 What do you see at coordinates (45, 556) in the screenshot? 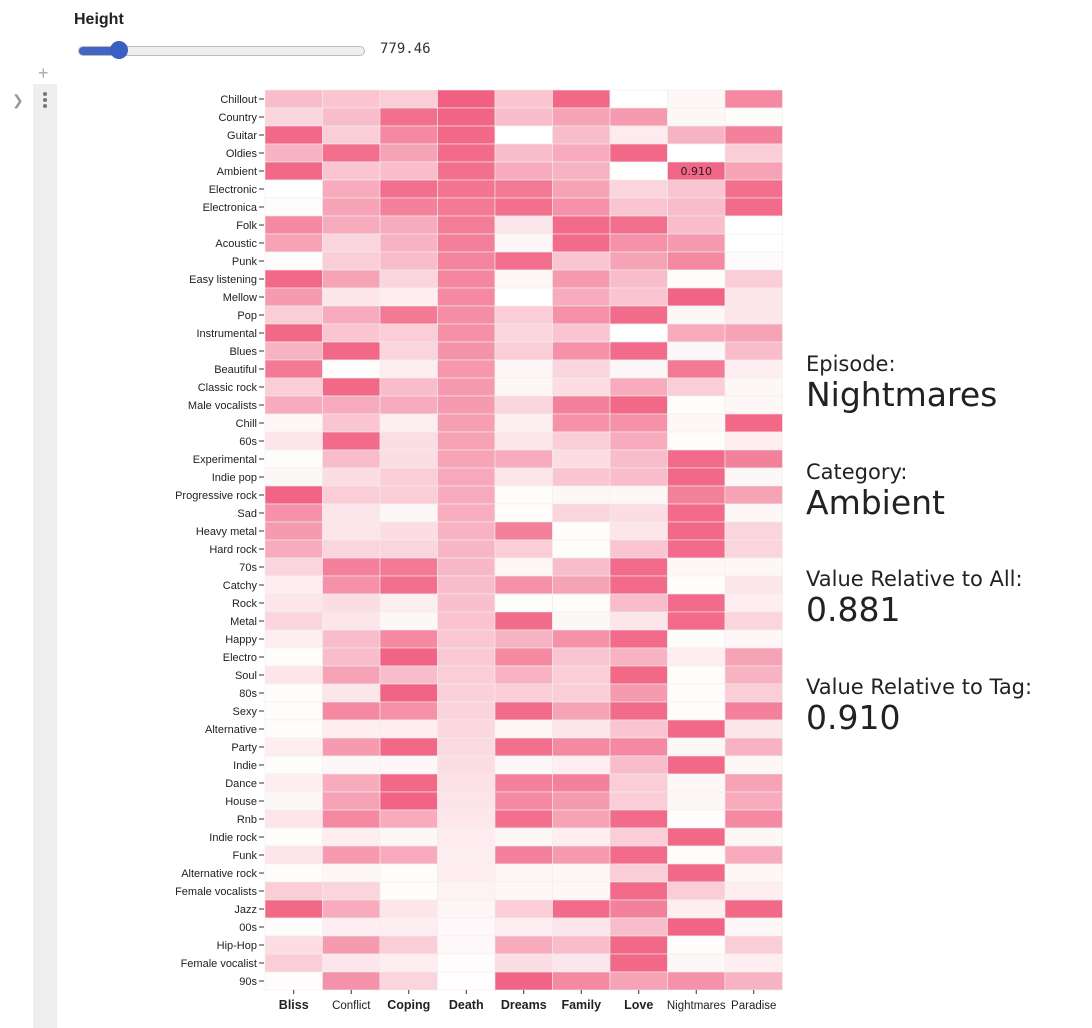
I see `cell-gutter` at bounding box center [45, 556].